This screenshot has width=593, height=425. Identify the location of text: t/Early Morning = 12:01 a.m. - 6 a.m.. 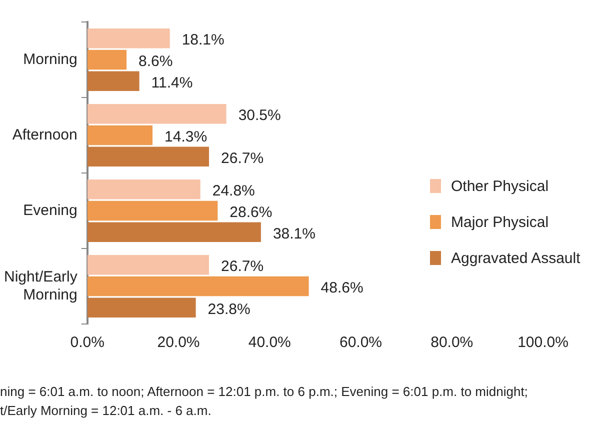
(106, 411).